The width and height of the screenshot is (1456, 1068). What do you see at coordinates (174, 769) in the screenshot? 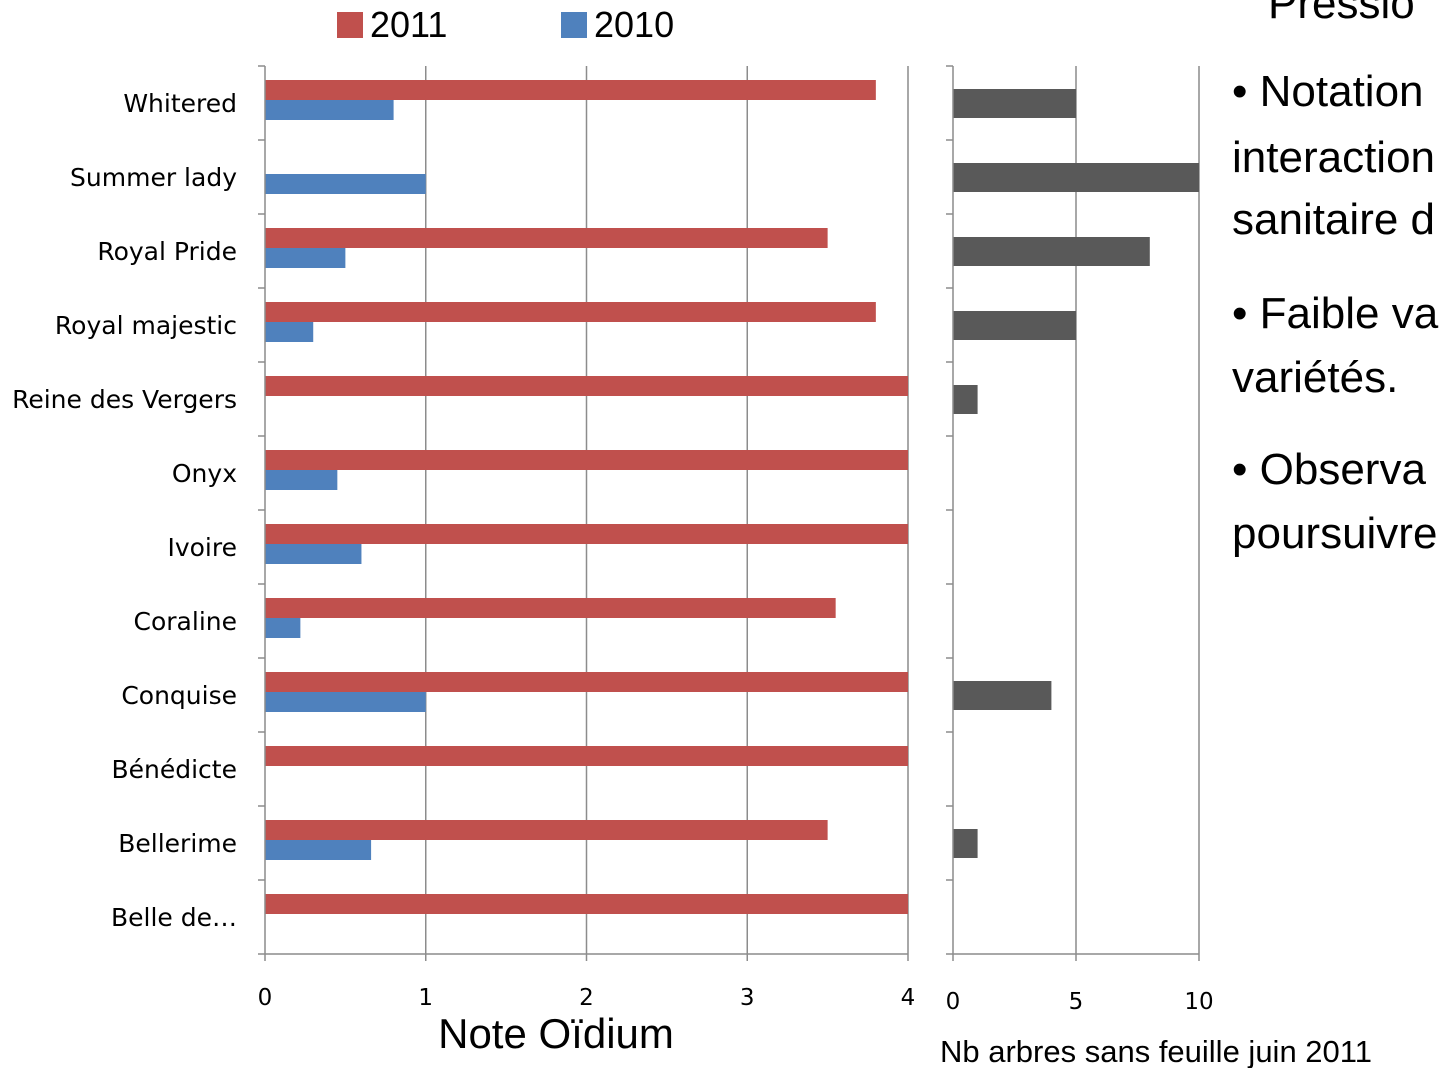
I see `category-label: Bénédicte` at bounding box center [174, 769].